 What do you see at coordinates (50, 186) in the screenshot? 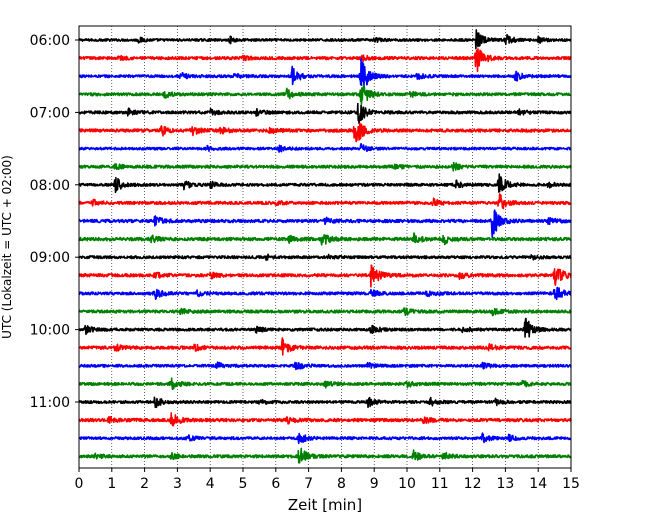
I see `y-tick-label-2: 08:00` at bounding box center [50, 186].